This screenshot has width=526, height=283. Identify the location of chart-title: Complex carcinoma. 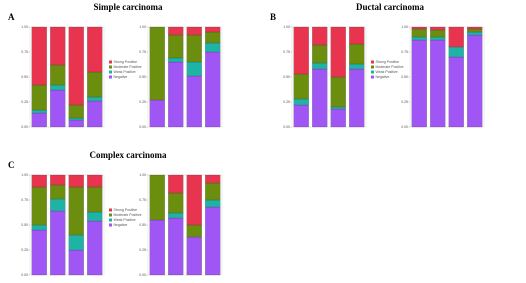
(128, 155).